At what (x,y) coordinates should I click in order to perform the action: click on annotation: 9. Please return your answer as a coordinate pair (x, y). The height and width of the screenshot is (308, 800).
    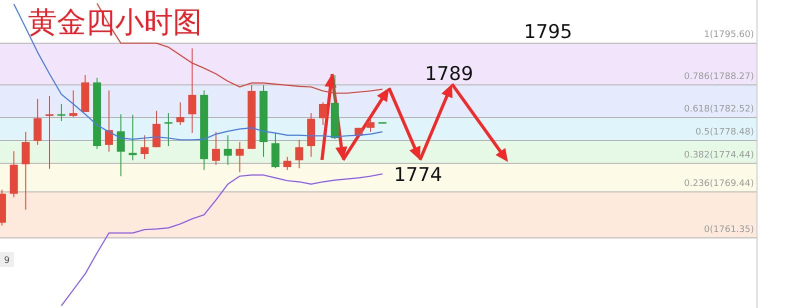
    Looking at the image, I should click on (7, 261).